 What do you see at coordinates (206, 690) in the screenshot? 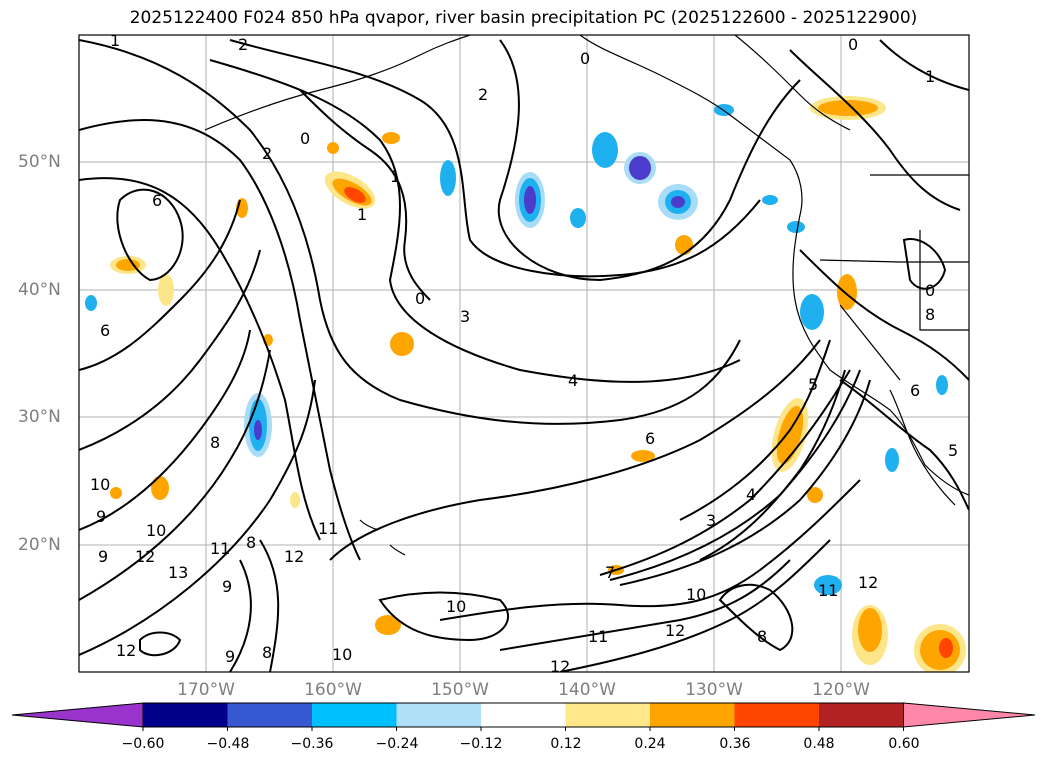
I see `lon-label: 170°W` at bounding box center [206, 690].